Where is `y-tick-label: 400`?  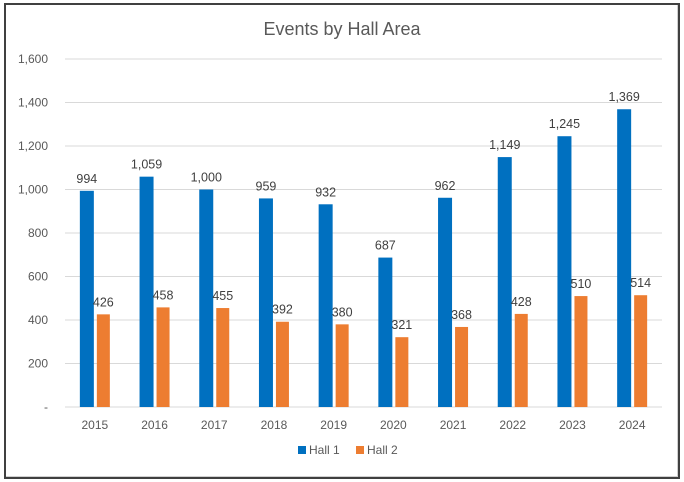
y-tick-label: 400 is located at coordinates (38, 320).